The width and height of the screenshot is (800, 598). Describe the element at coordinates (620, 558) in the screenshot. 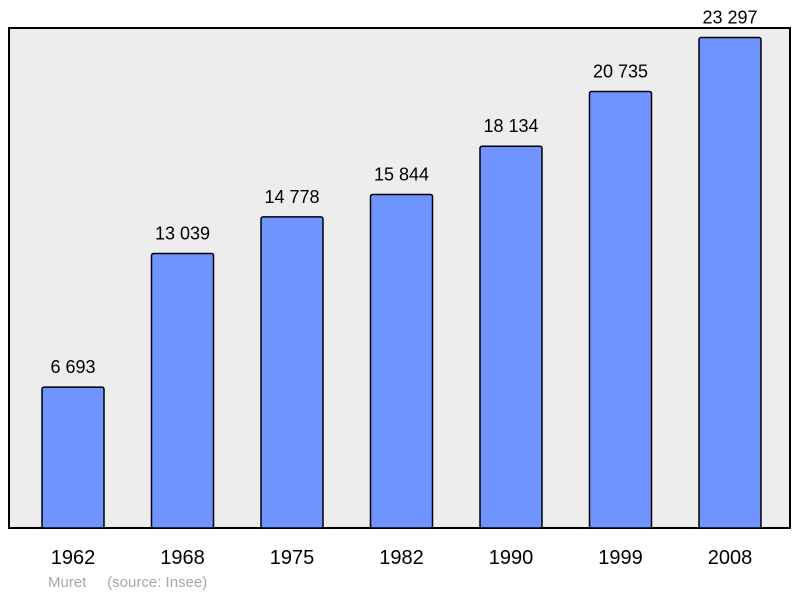

I see `x-tick-label-1999: 1999` at that location.